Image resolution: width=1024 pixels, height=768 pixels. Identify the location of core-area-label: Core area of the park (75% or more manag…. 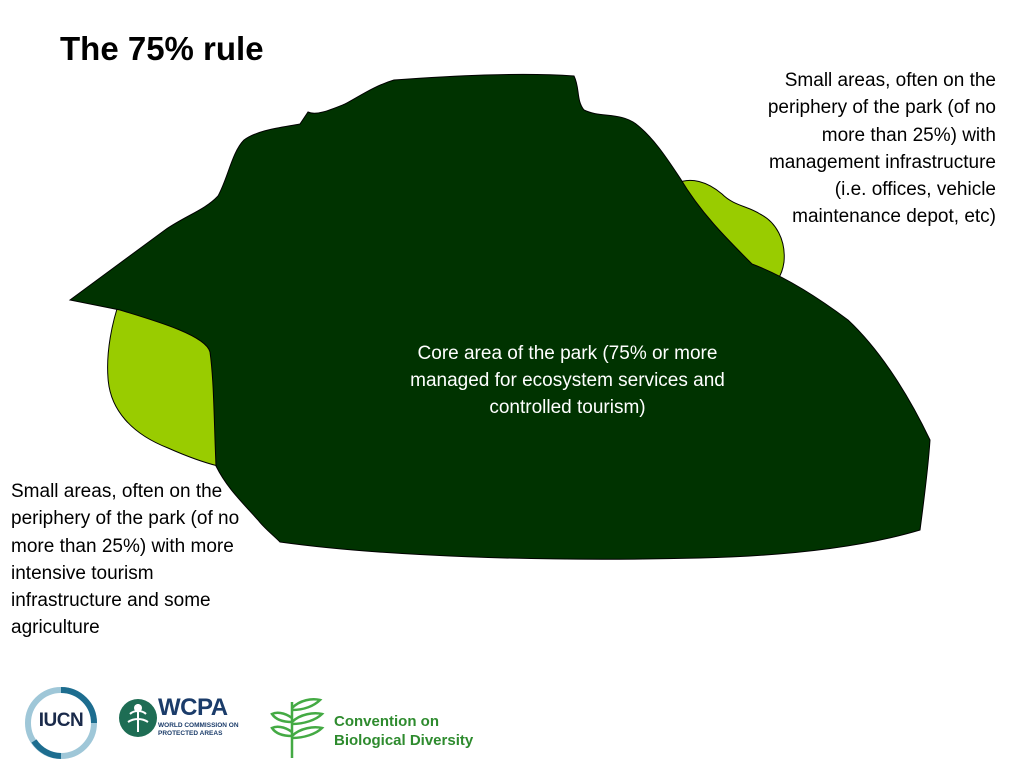
(567, 380).